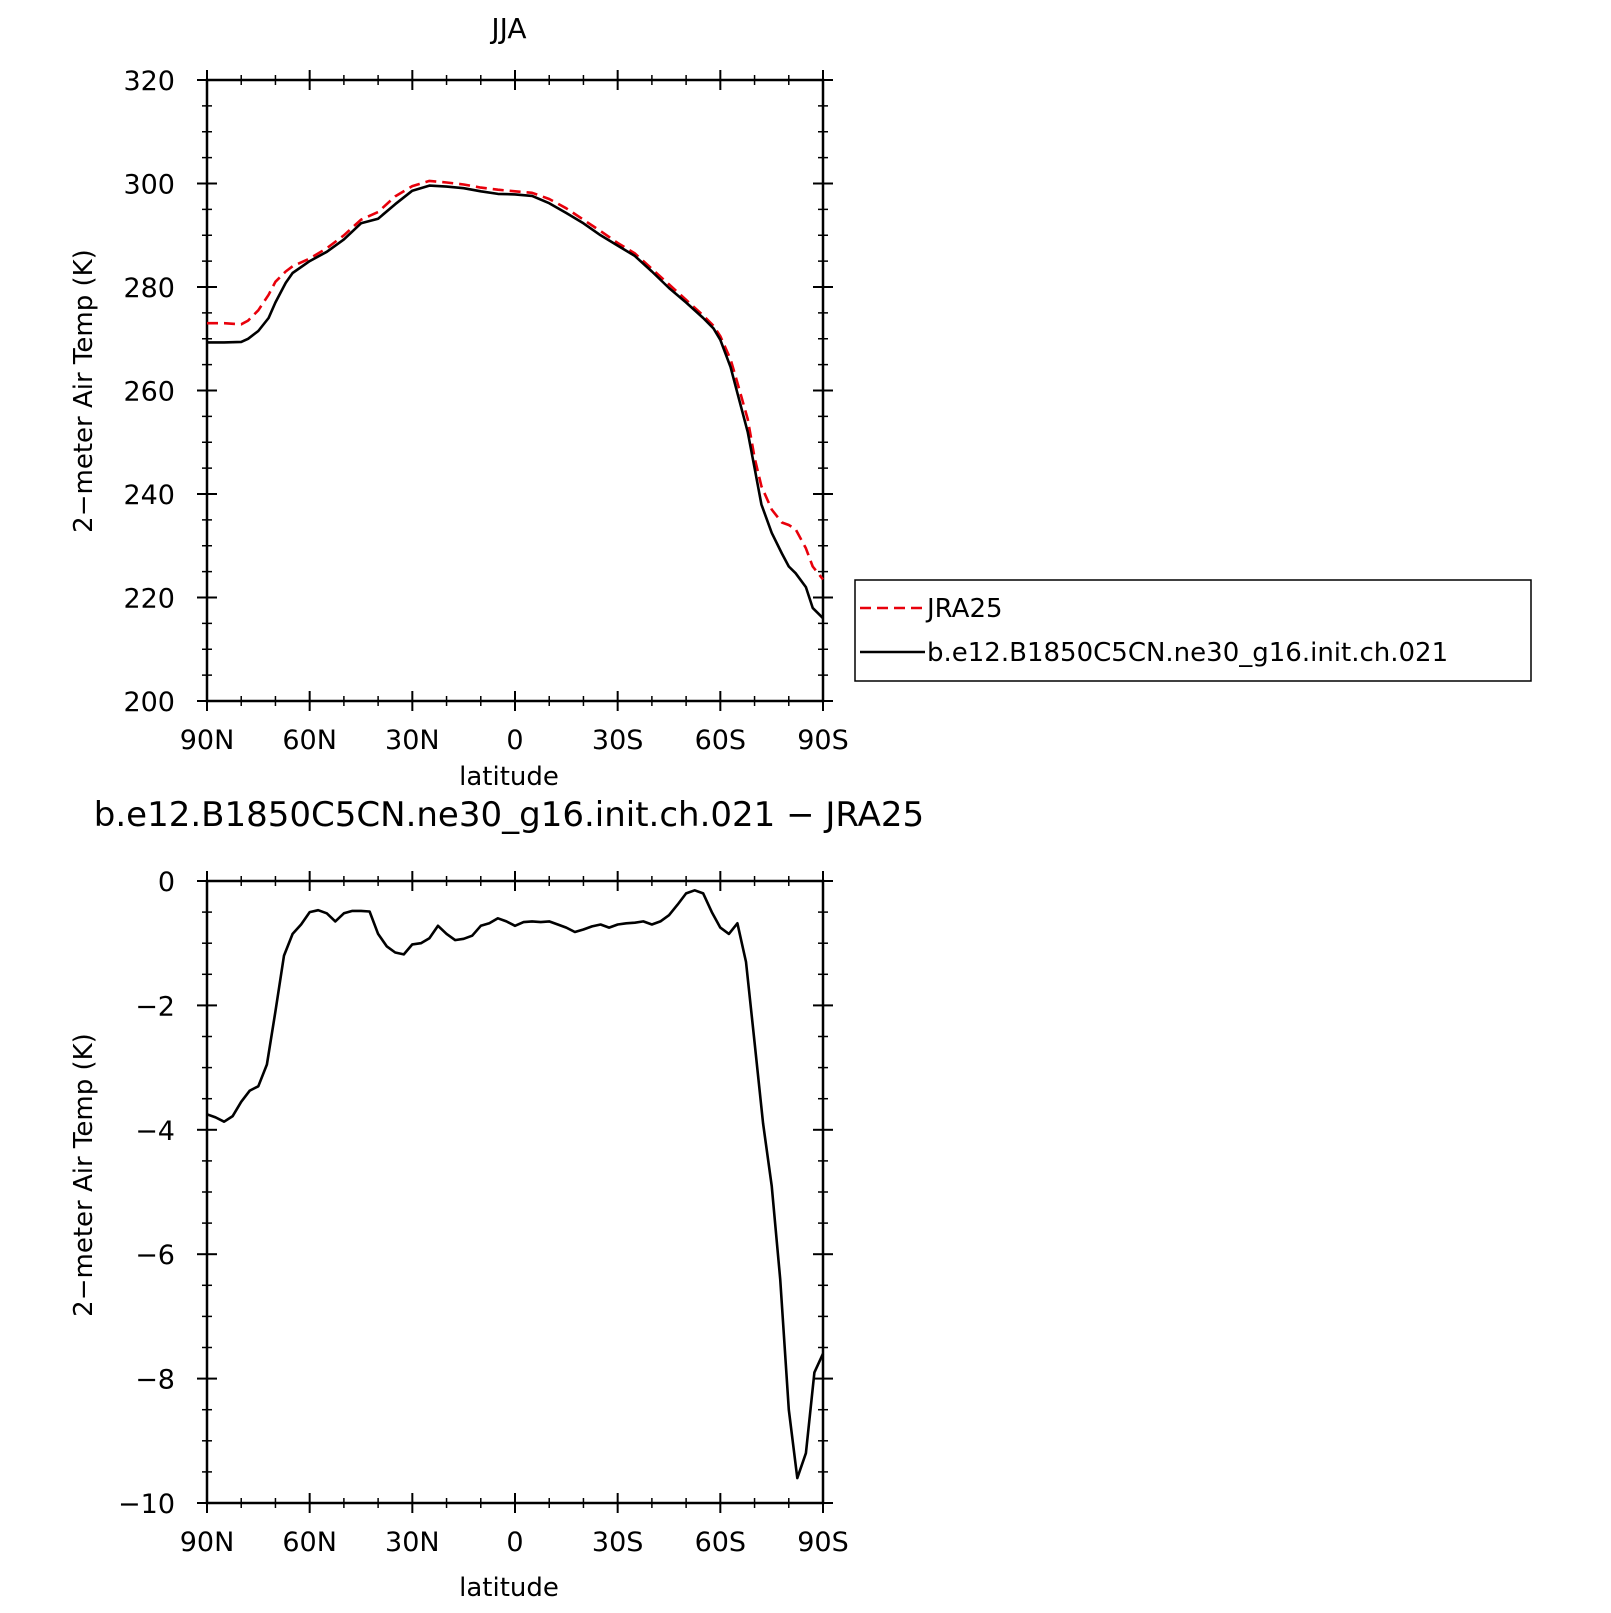  I want to click on top-x-tick-label: 60N, so click(309, 740).